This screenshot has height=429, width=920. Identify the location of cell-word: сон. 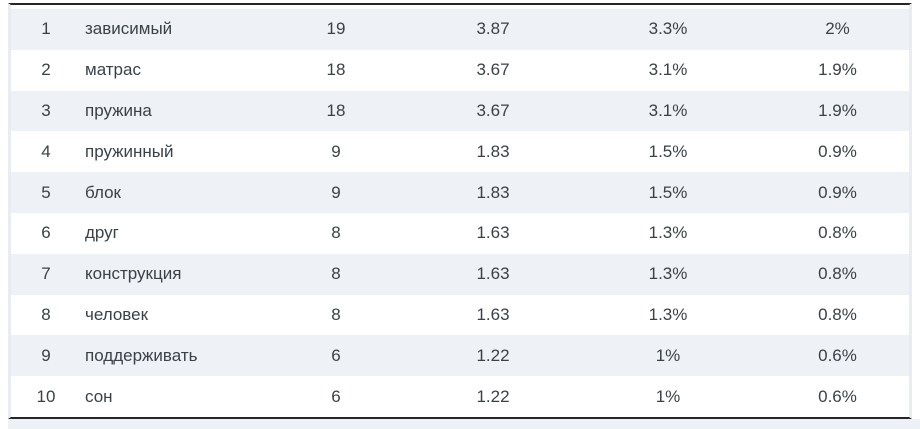
(168, 396).